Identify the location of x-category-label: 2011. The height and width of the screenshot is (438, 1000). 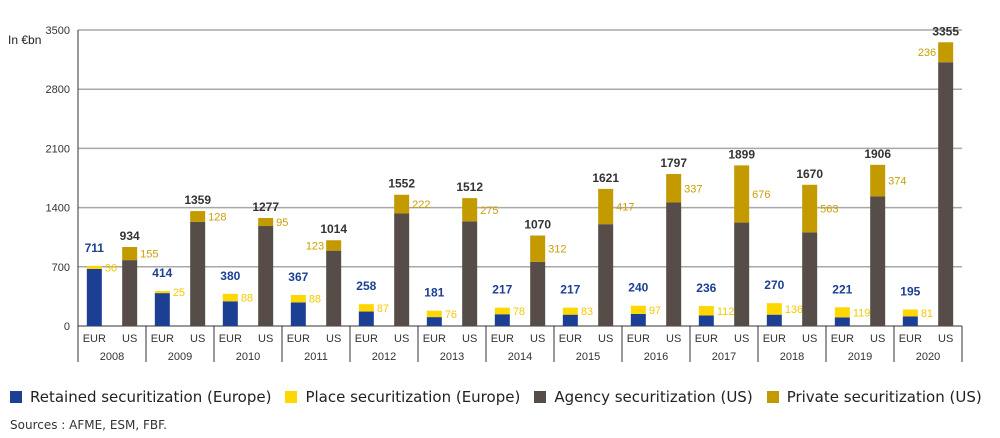
(316, 357).